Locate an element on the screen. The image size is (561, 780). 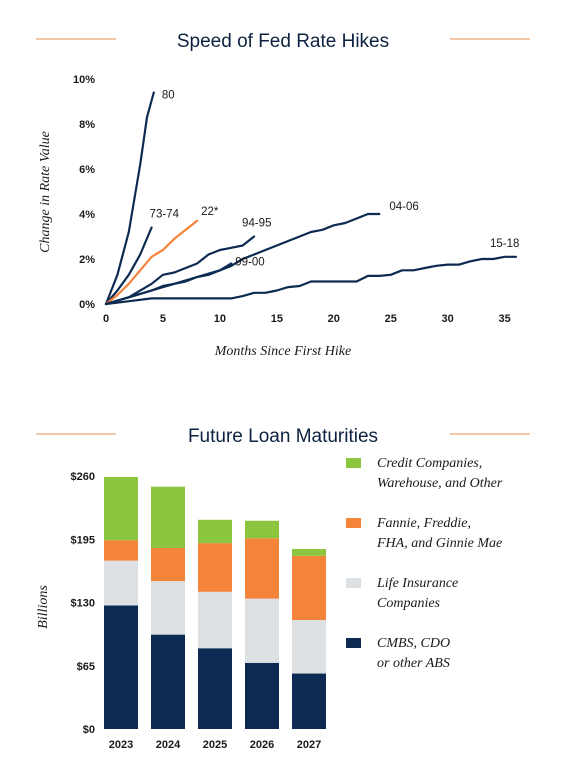
rate-hikes-y-tick-label: 8% is located at coordinates (87, 125).